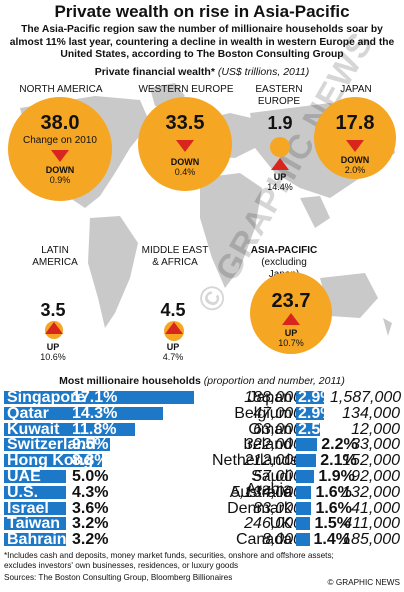 The width and height of the screenshot is (404, 592). Describe the element at coordinates (332, 524) in the screenshot. I see `bar-right-pct: 1.5%` at that location.